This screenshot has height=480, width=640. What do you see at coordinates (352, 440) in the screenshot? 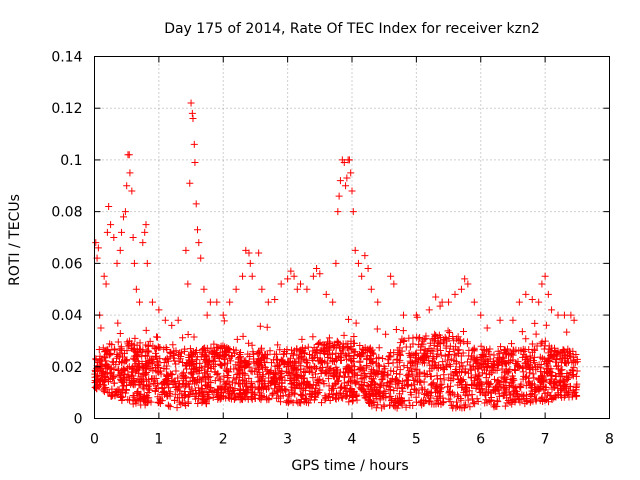
I see `x-tick-label: 4` at bounding box center [352, 440].